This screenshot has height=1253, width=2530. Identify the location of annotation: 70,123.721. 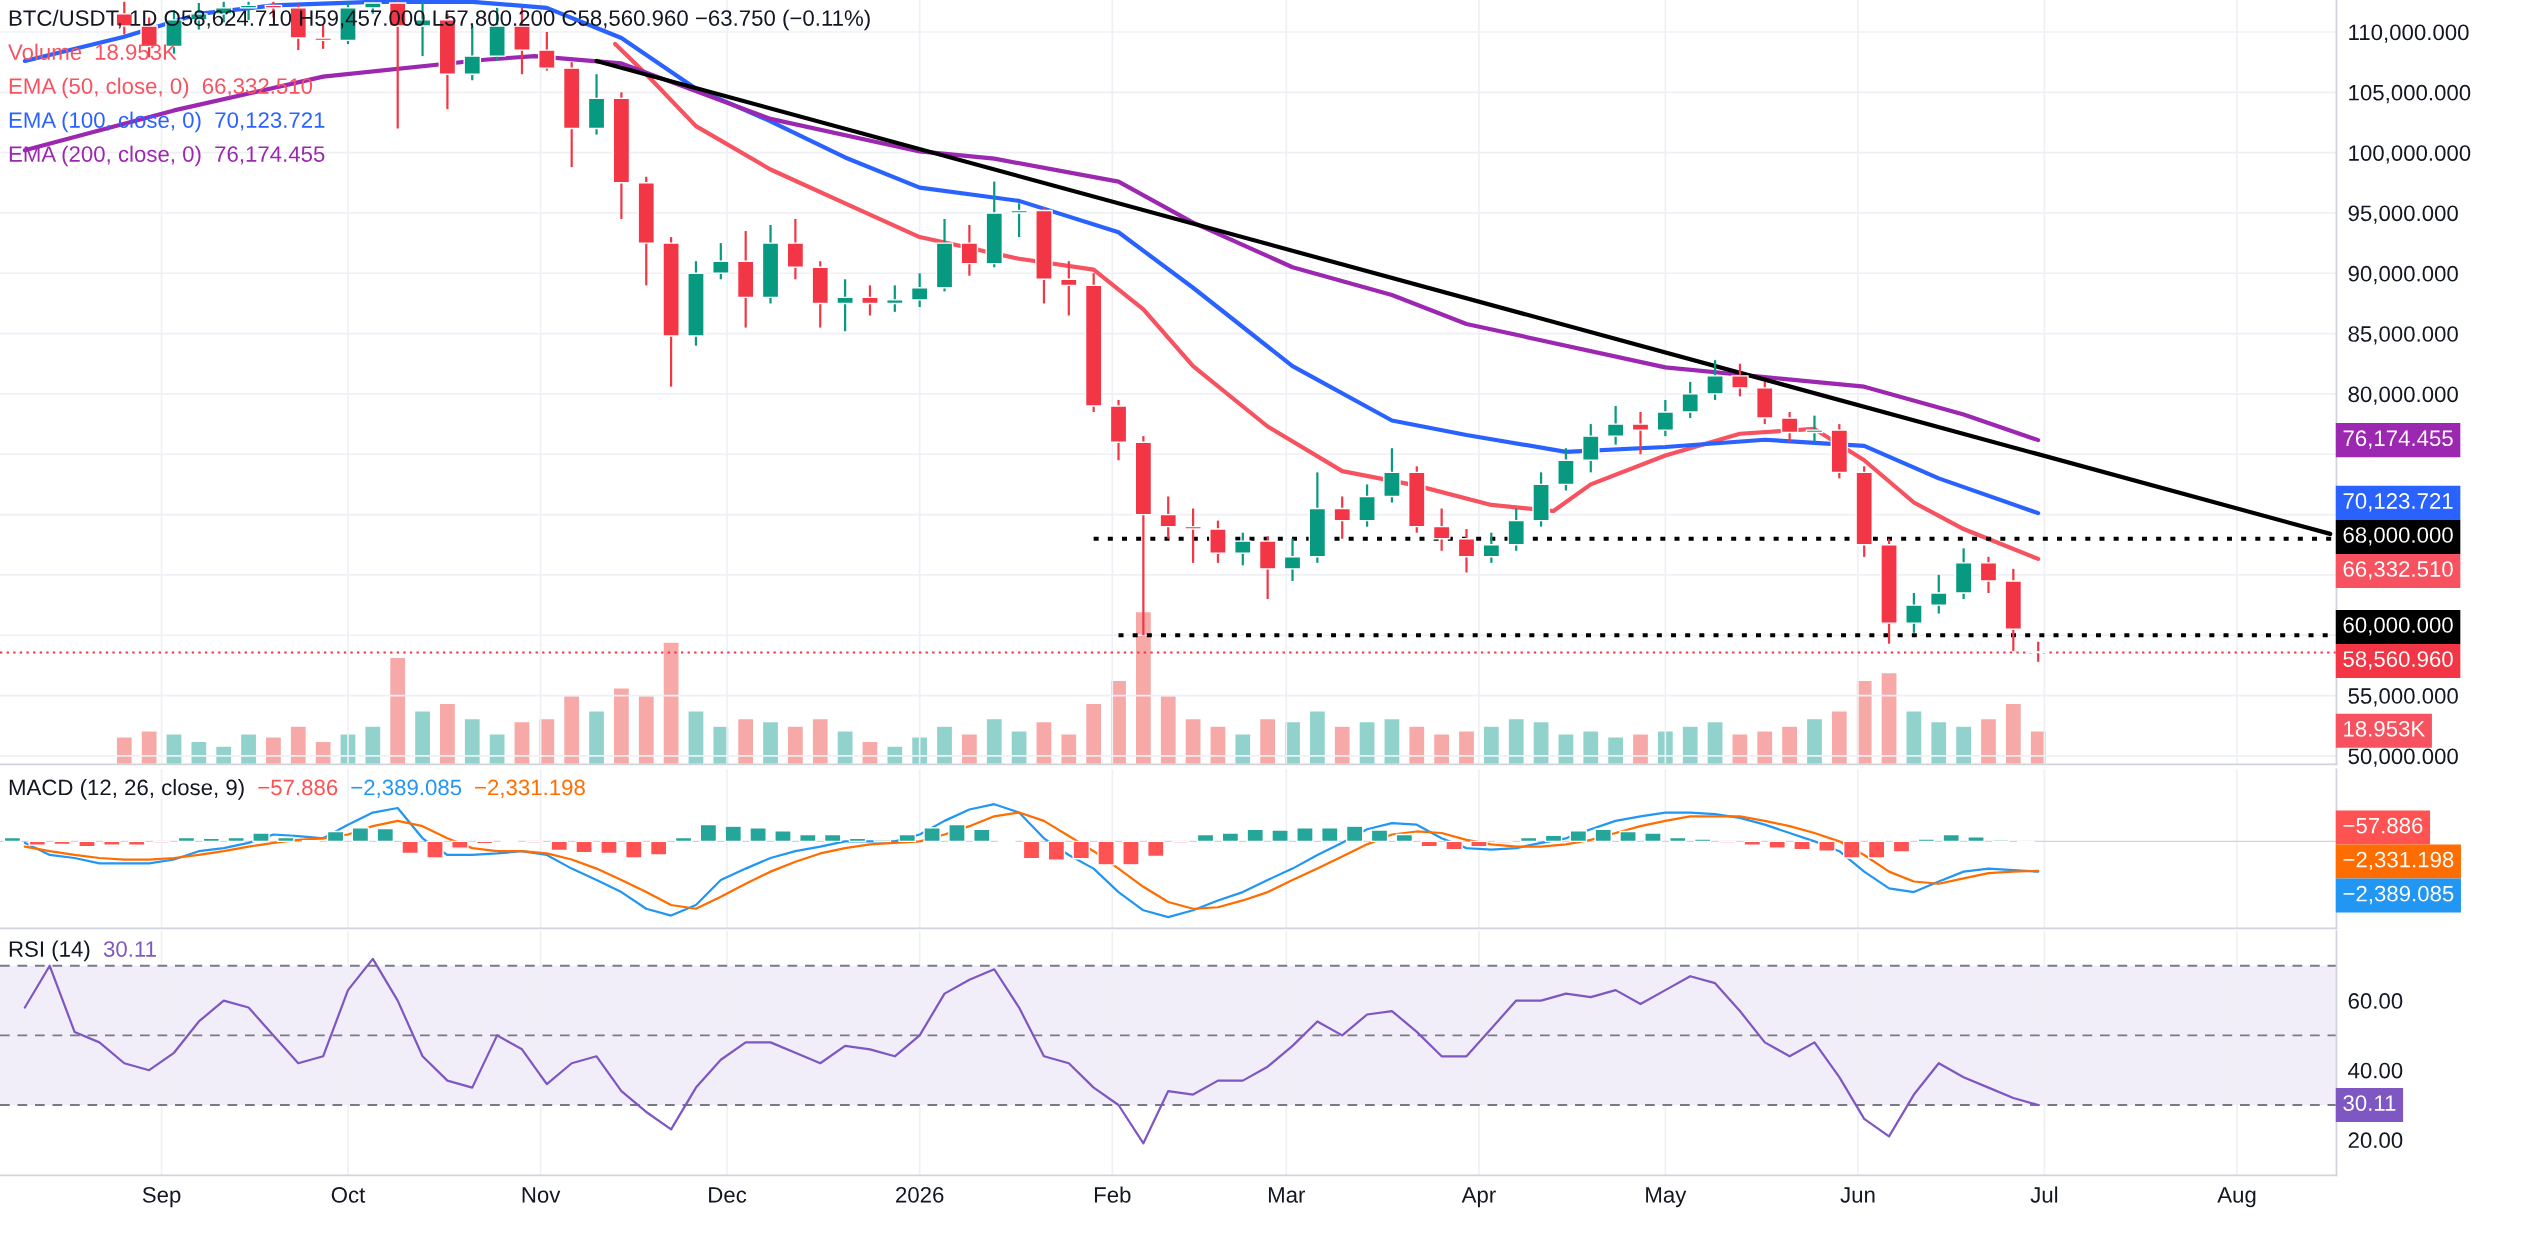
(270, 121).